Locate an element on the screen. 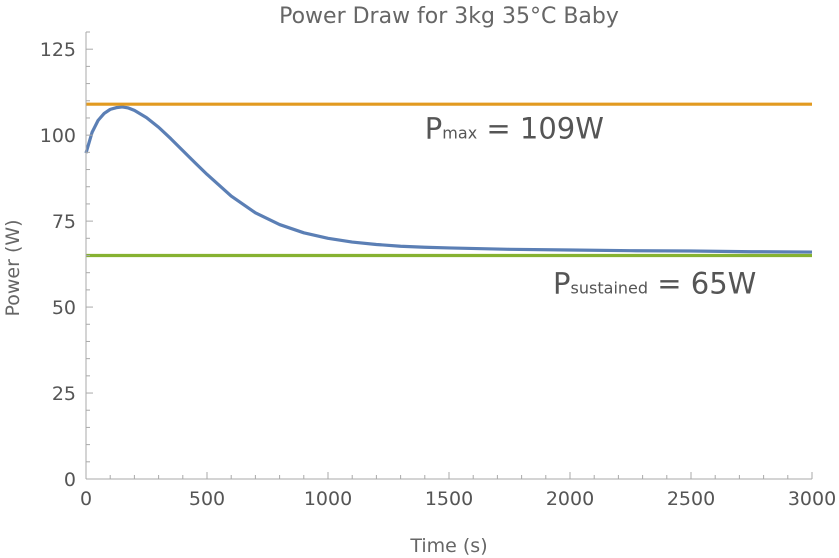 Image resolution: width=839 pixels, height=558 pixels. annotation-sub: sustained is located at coordinates (609, 287).